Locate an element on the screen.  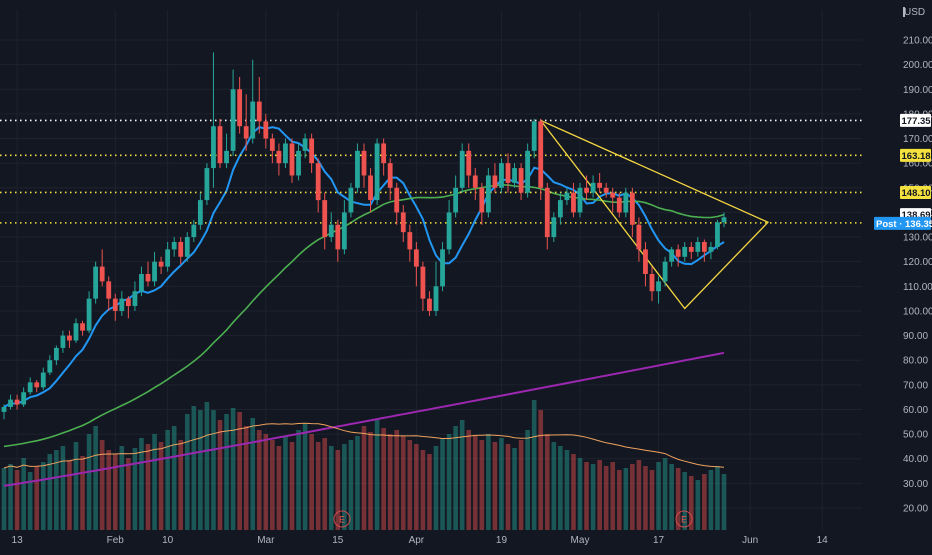
x-tick-label: Mar is located at coordinates (266, 540).